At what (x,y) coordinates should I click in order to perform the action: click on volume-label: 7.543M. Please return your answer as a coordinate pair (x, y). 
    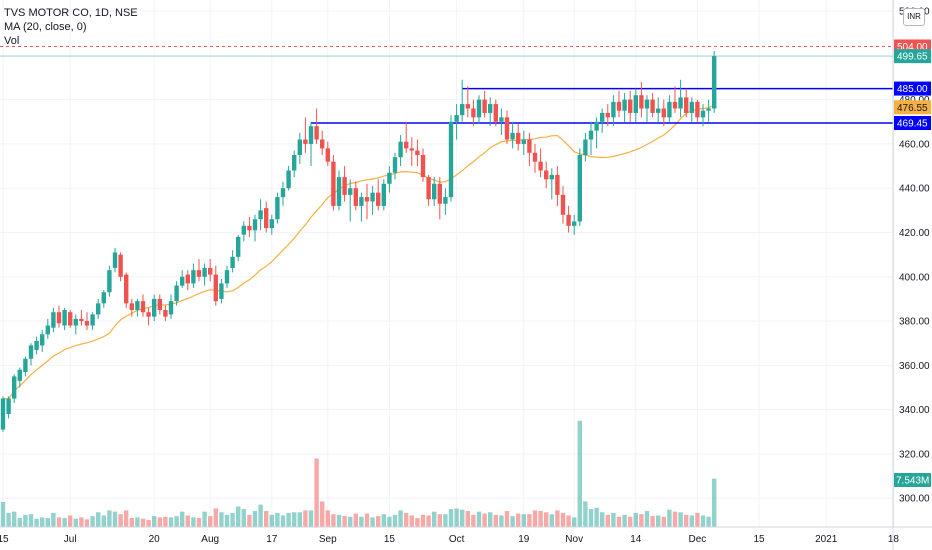
    Looking at the image, I should click on (912, 480).